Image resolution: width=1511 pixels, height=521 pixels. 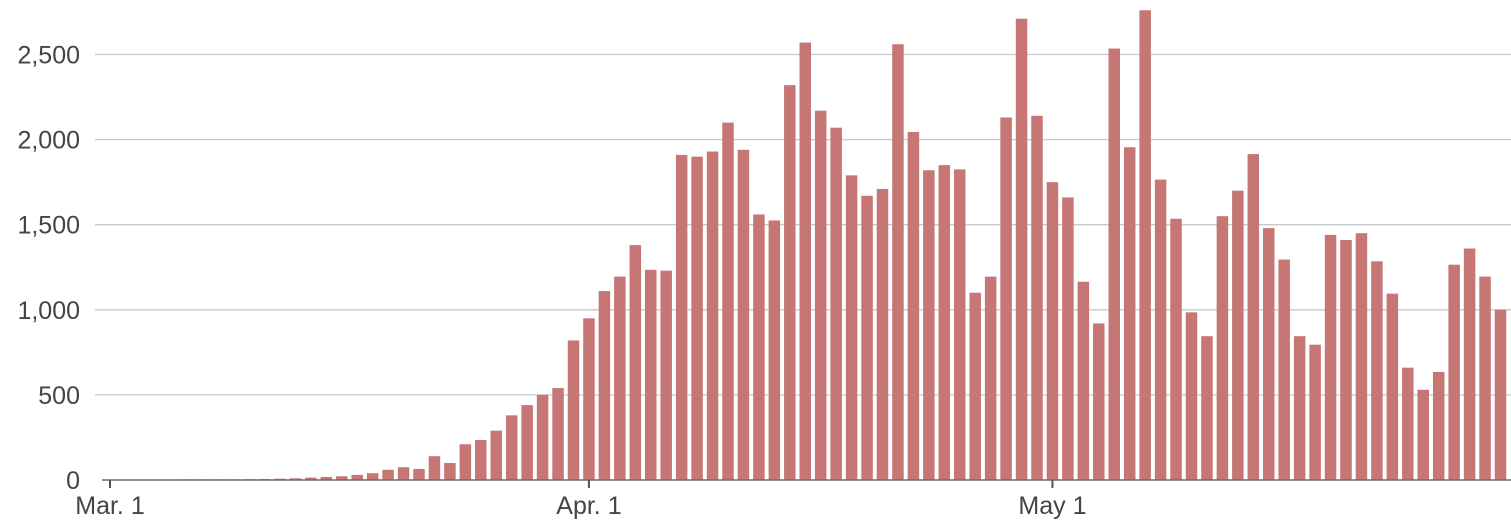 What do you see at coordinates (59, 396) in the screenshot?
I see `y-tick-label: 500` at bounding box center [59, 396].